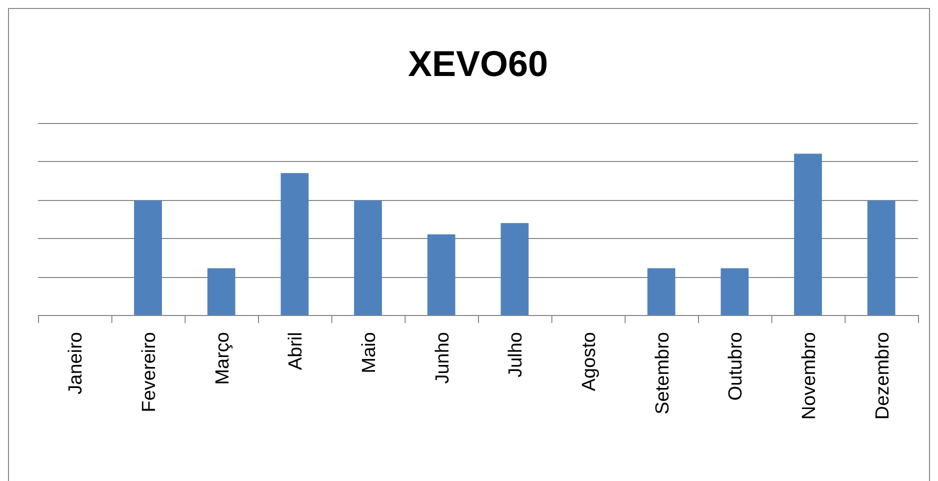 This screenshot has height=481, width=938. I want to click on x-tick-label: Abril, so click(296, 351).